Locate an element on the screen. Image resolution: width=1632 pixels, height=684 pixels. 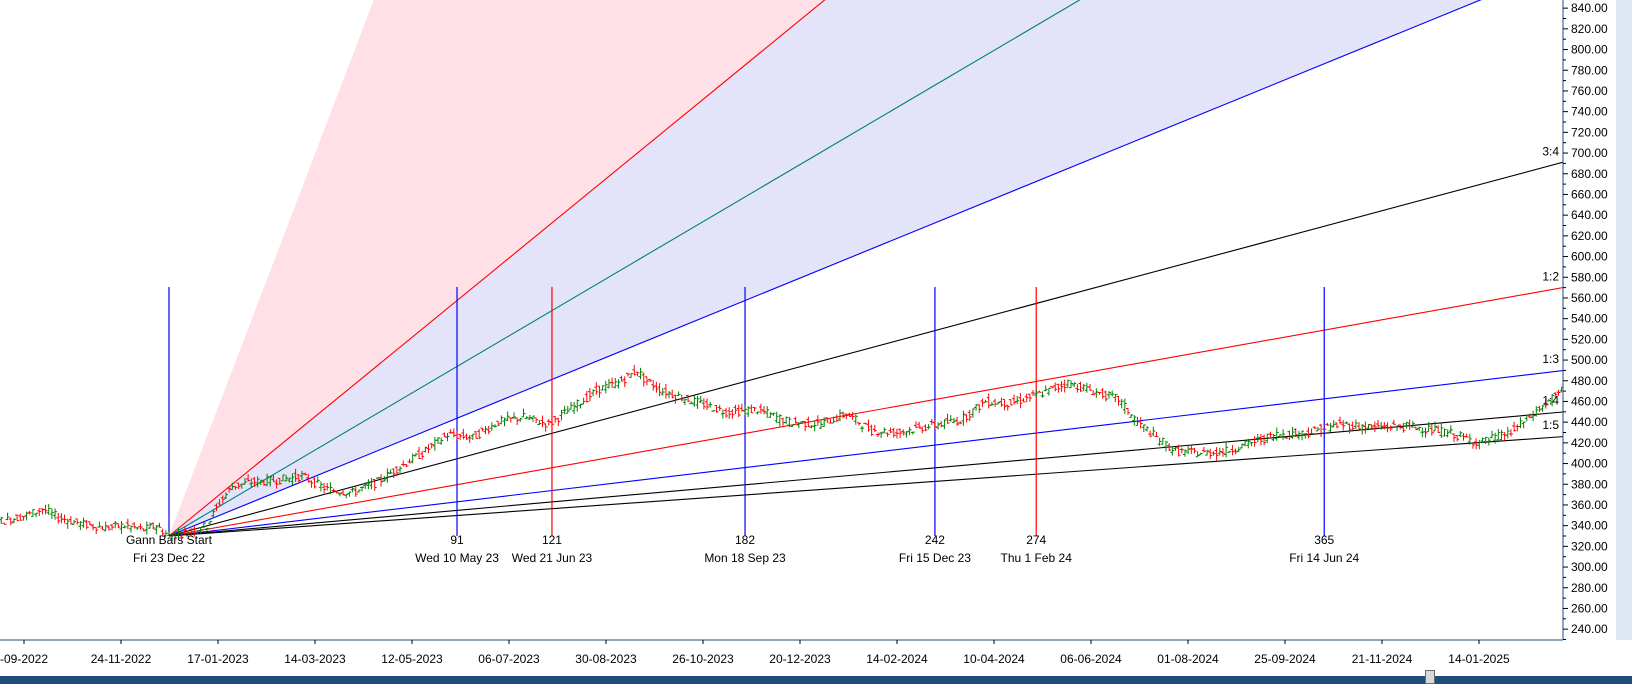
date-tick-label: 12-05-2023 is located at coordinates (412, 659).